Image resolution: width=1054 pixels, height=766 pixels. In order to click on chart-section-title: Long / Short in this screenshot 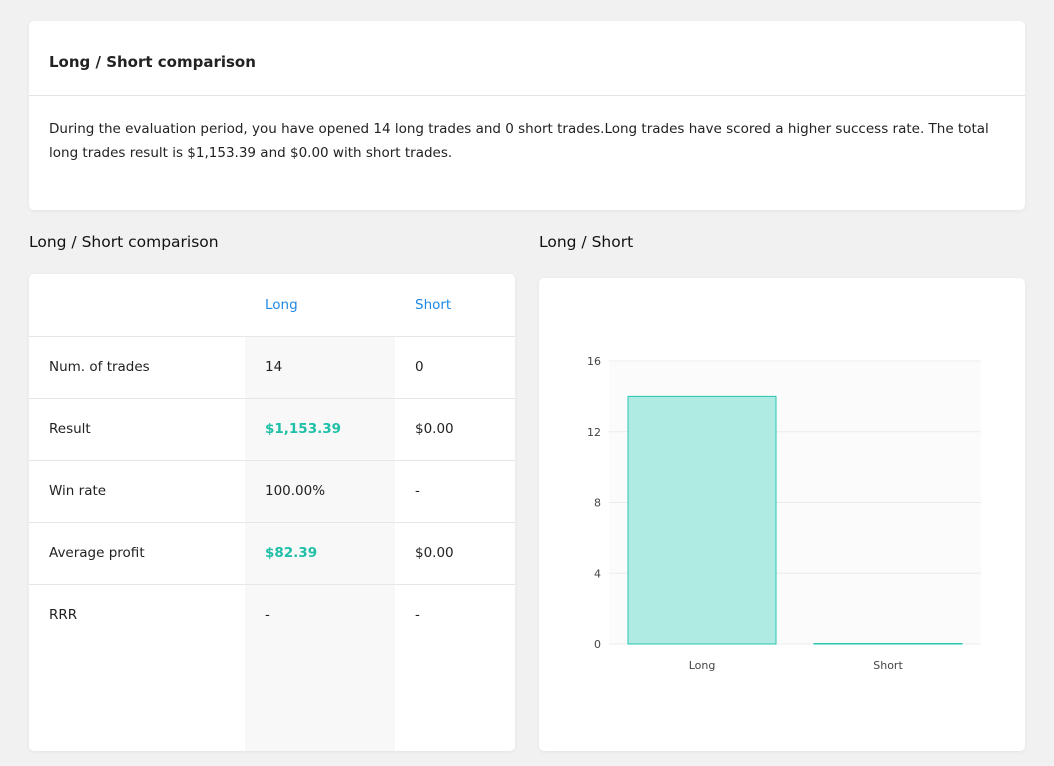, I will do `click(586, 242)`.